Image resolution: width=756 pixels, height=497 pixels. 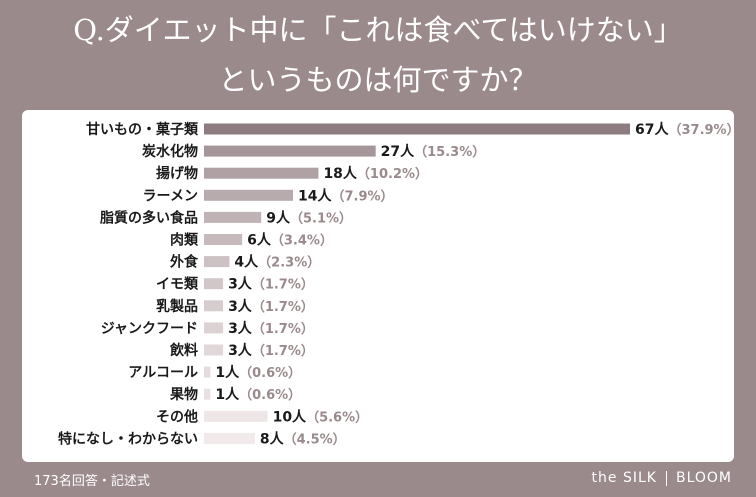 I want to click on respondent-note: 173名回答・記述式, so click(x=92, y=481).